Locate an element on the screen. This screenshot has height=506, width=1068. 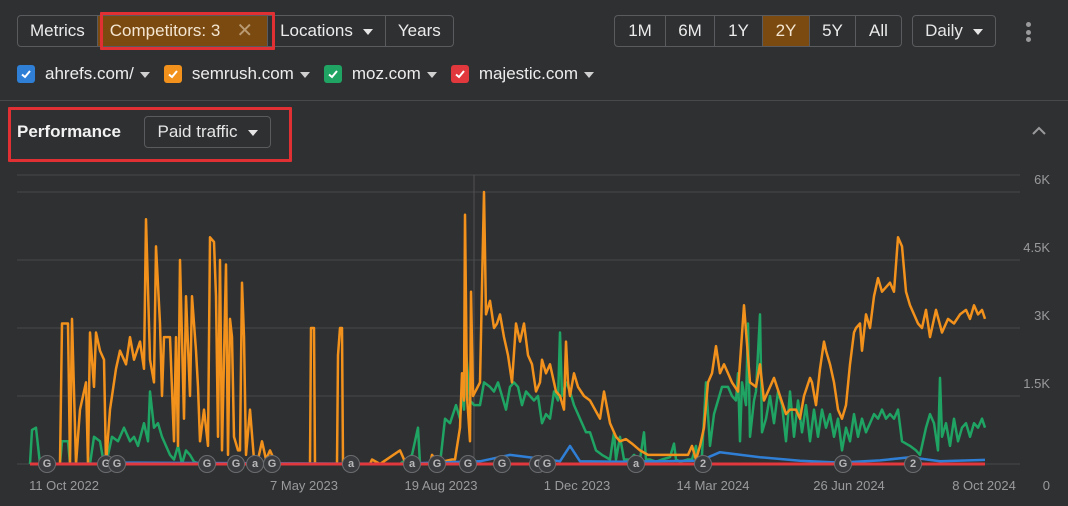
date-range-selector: 1M 6M 1Y 2Y 5Y All is located at coordinates (758, 31).